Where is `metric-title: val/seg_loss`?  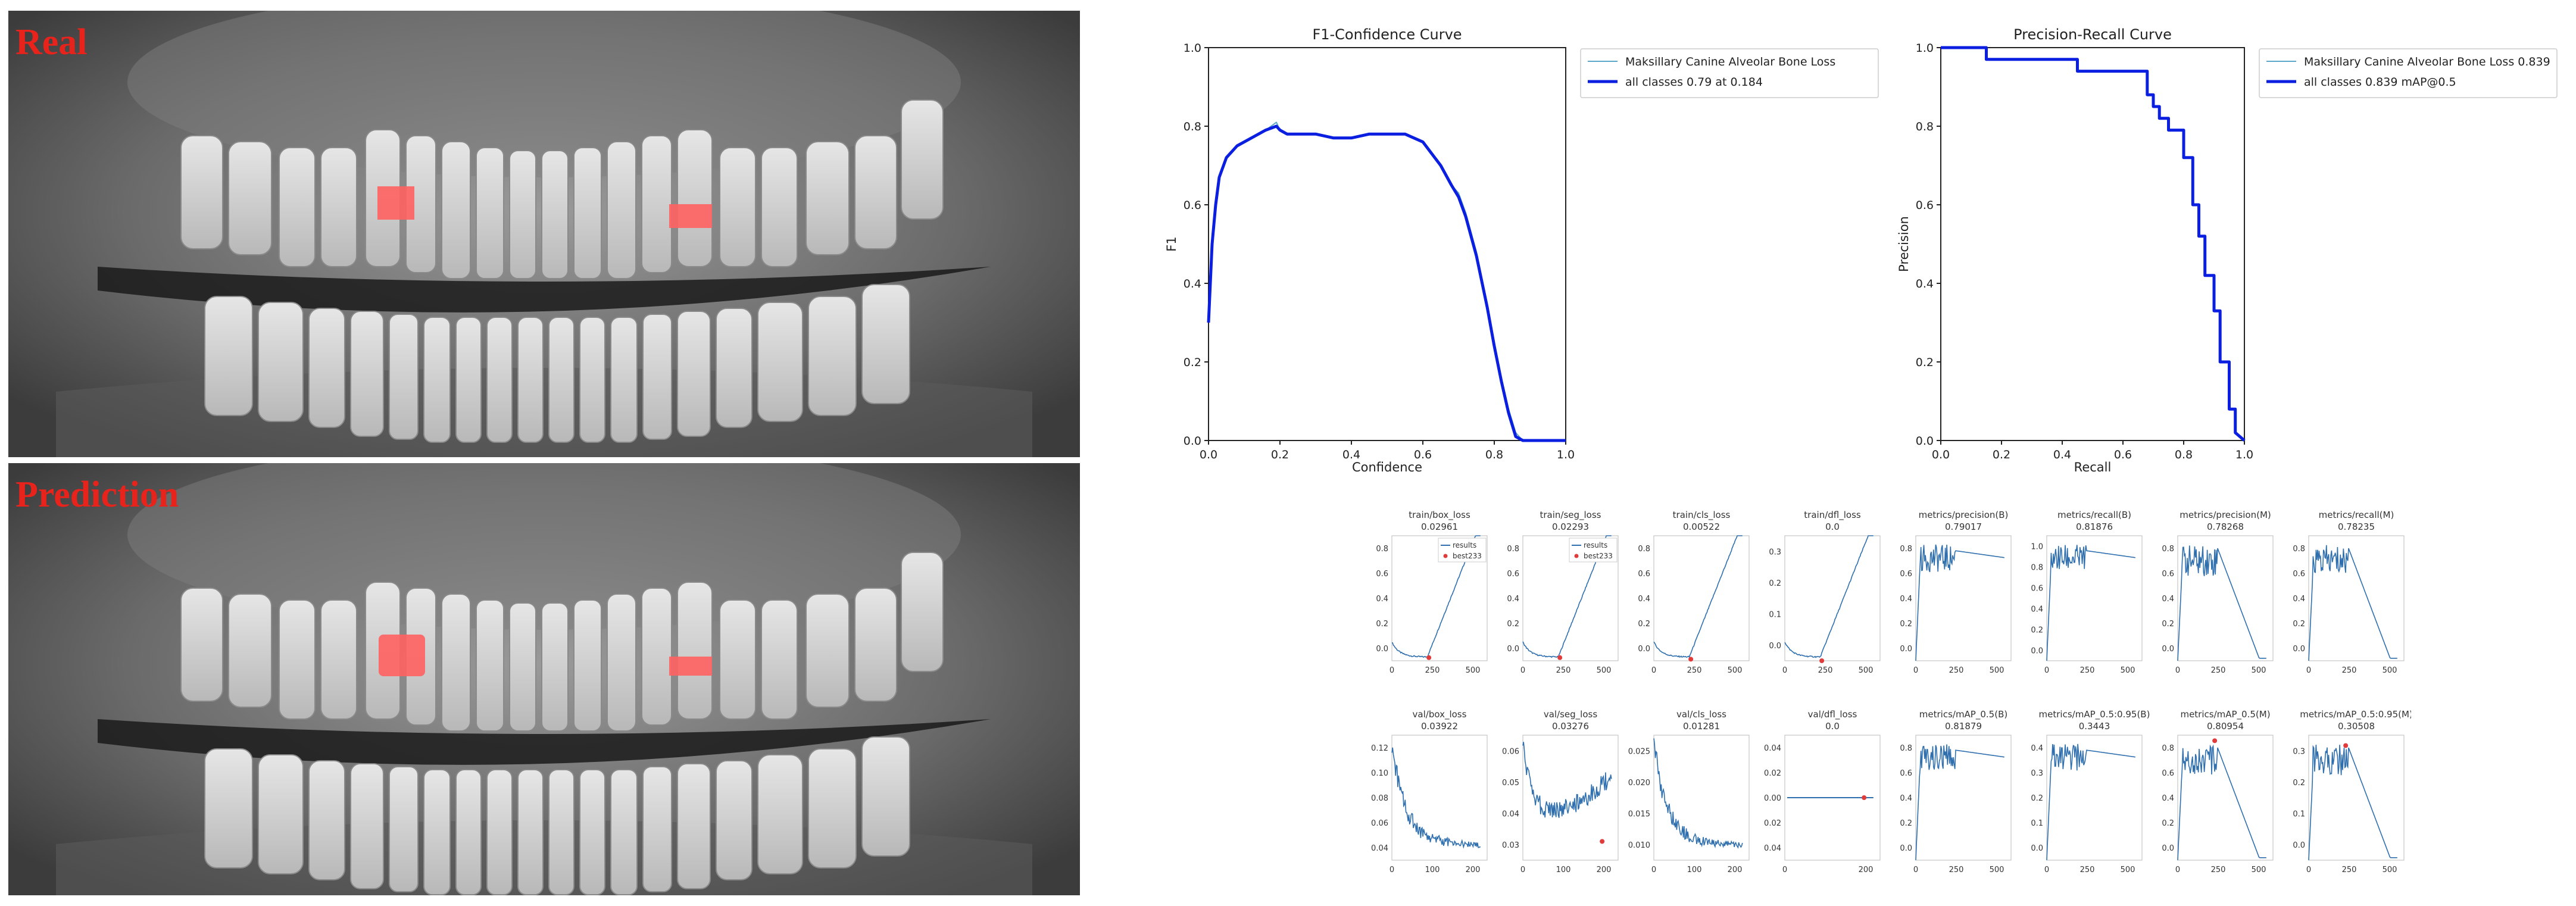 metric-title: val/seg_loss is located at coordinates (1571, 714).